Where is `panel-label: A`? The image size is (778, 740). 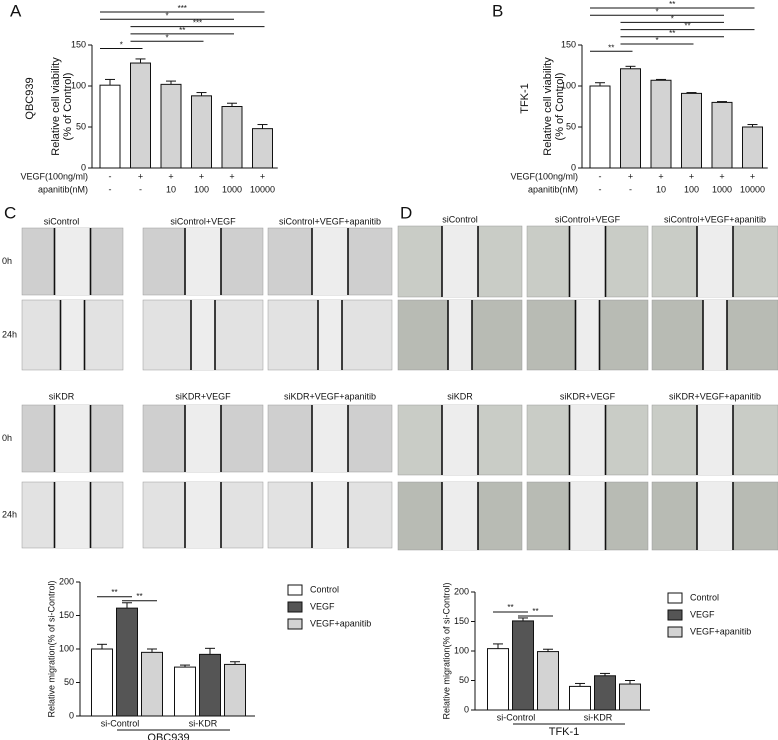 panel-label: A is located at coordinates (16, 10).